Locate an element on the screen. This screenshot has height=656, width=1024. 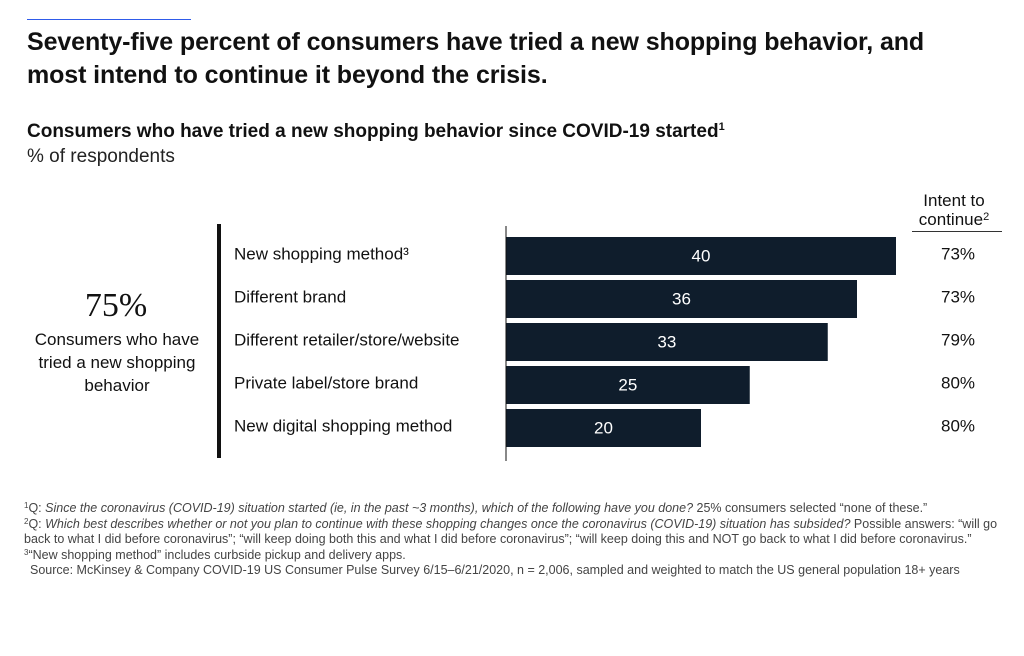
footnote-2-prefix: Q: is located at coordinates (37, 523).